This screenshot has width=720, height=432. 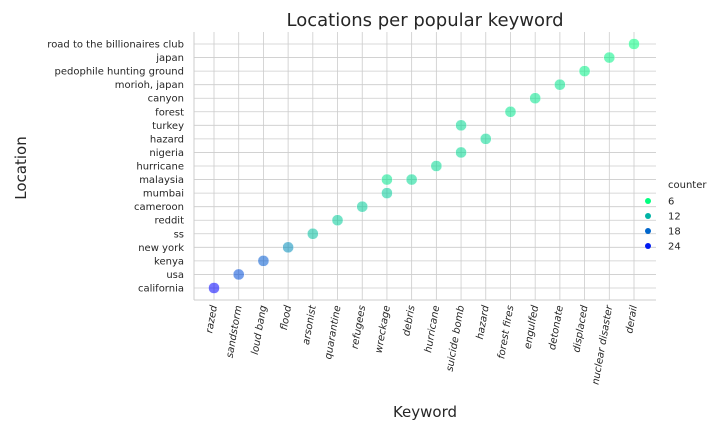 I want to click on y-tick-label: cameroon, so click(x=159, y=207).